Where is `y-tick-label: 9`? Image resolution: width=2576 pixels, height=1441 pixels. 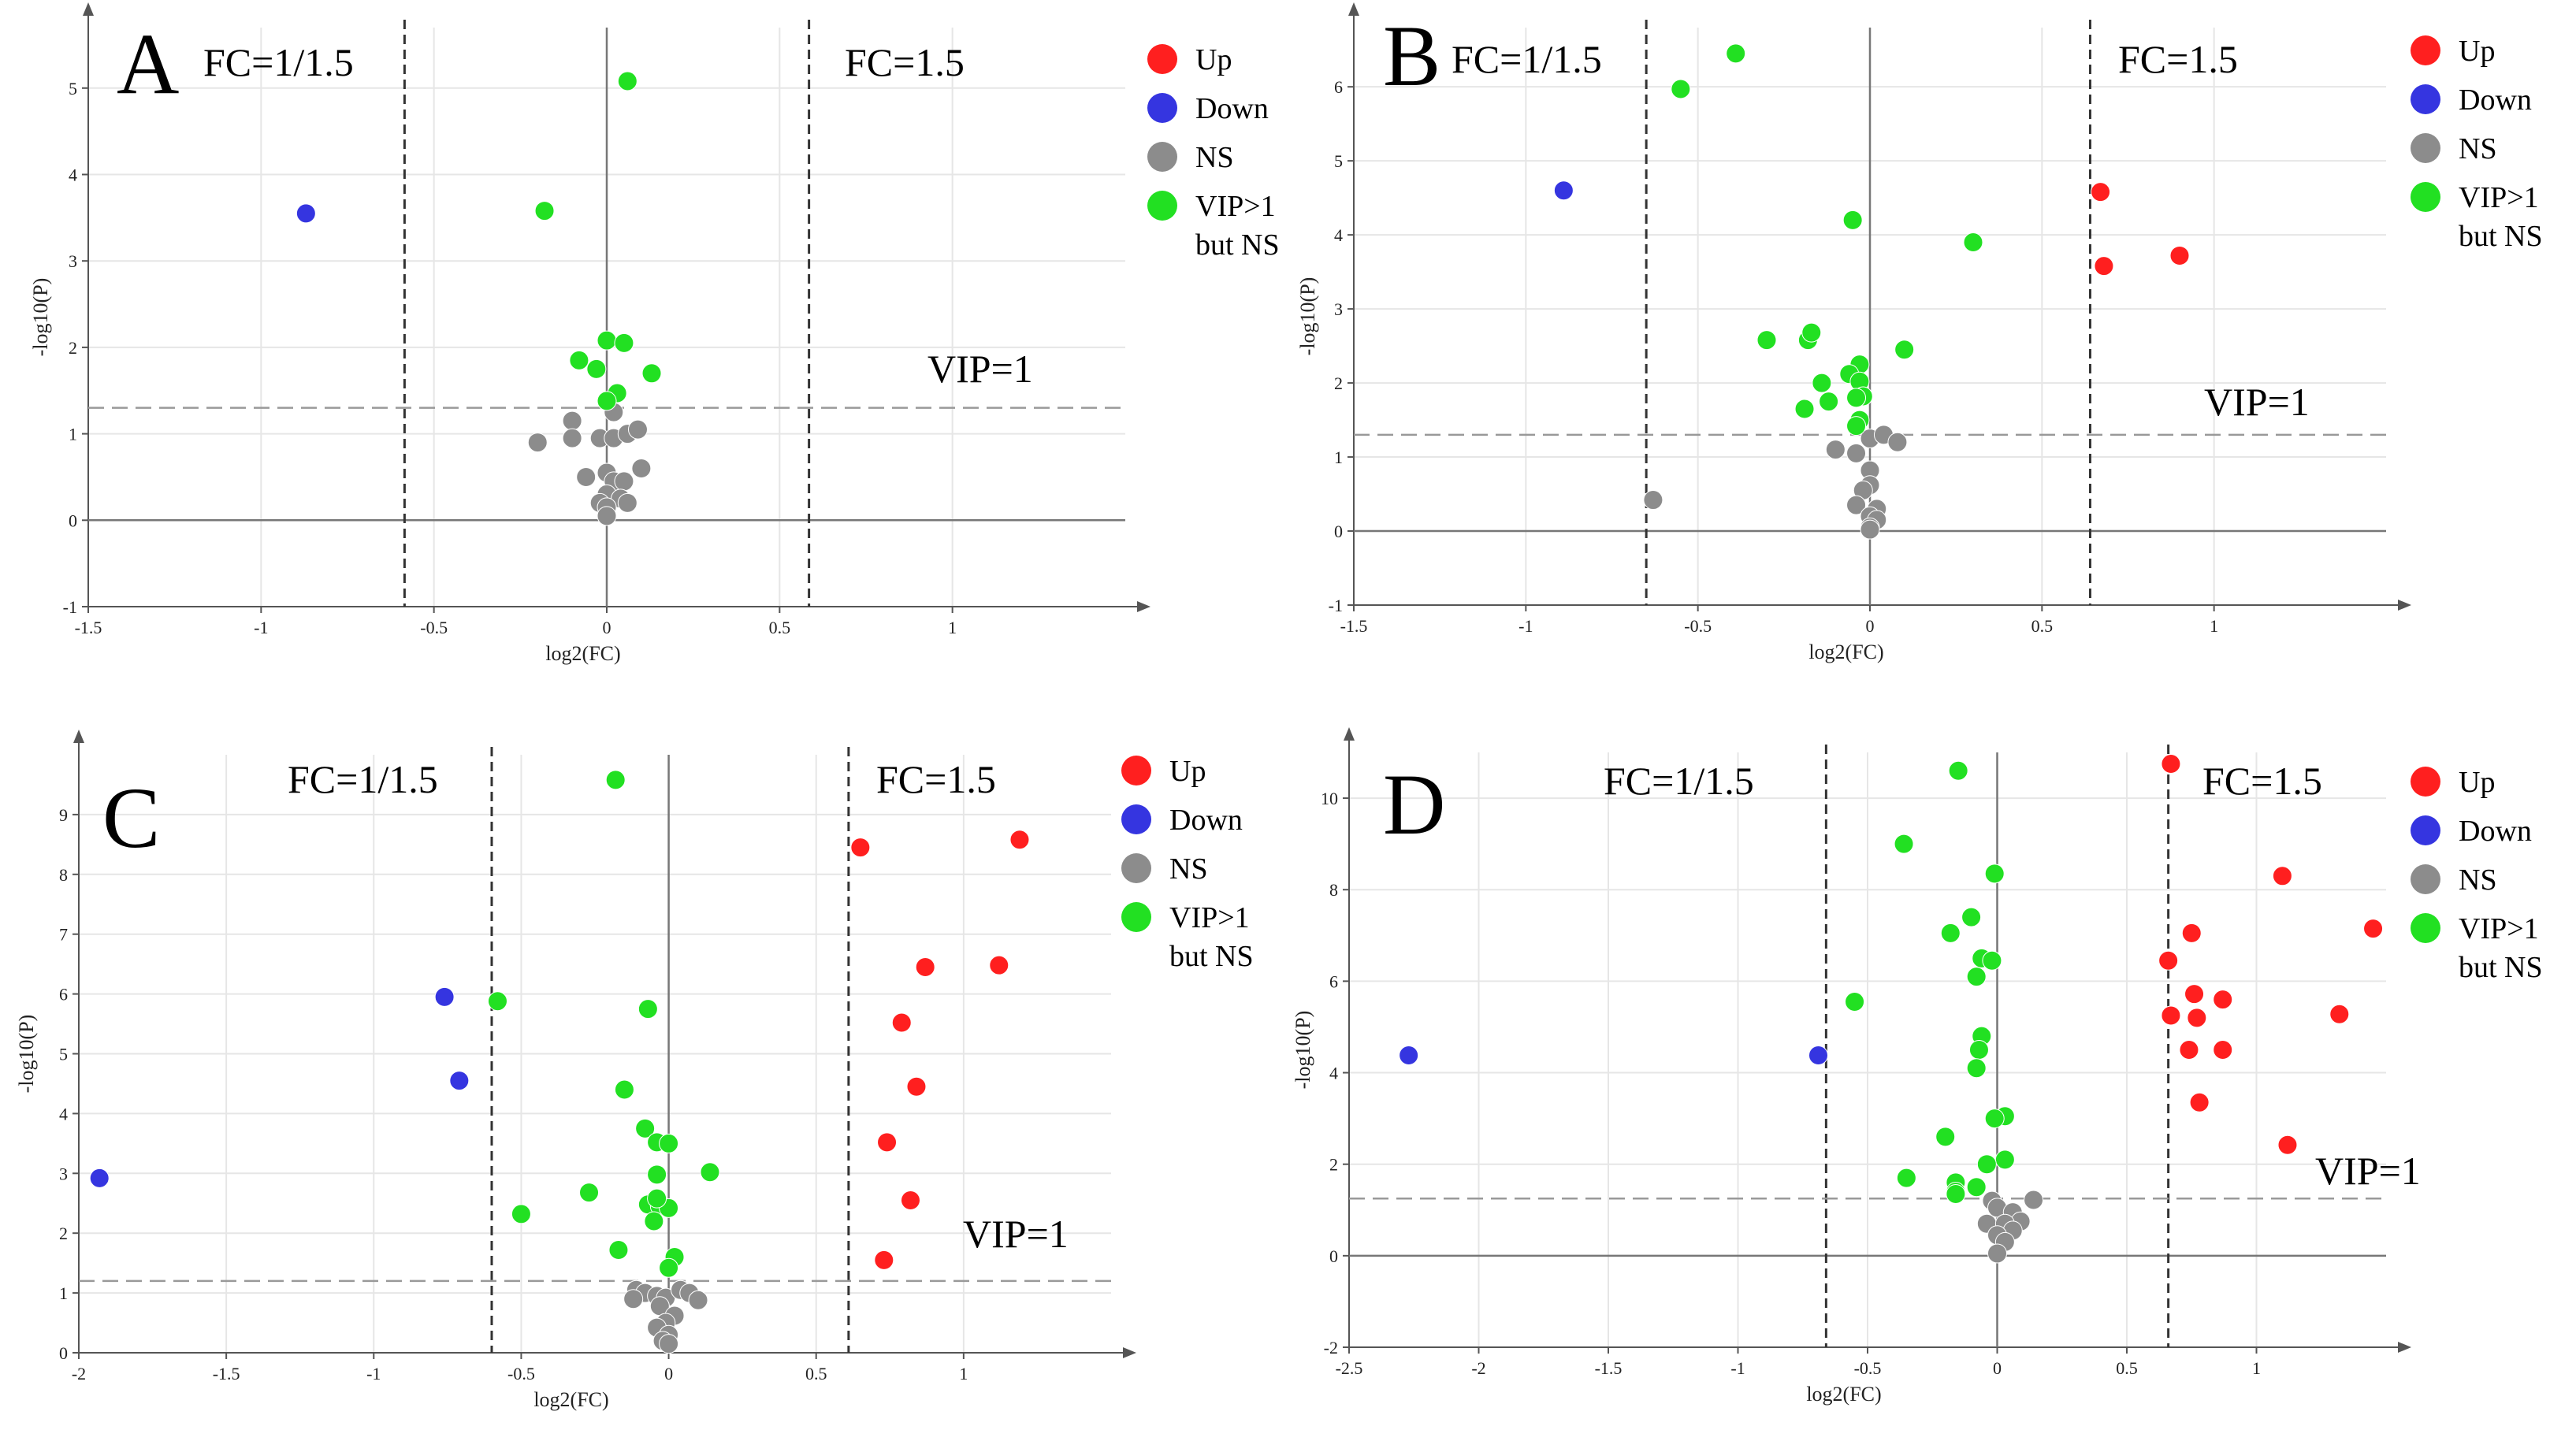 y-tick-label: 9 is located at coordinates (63, 815).